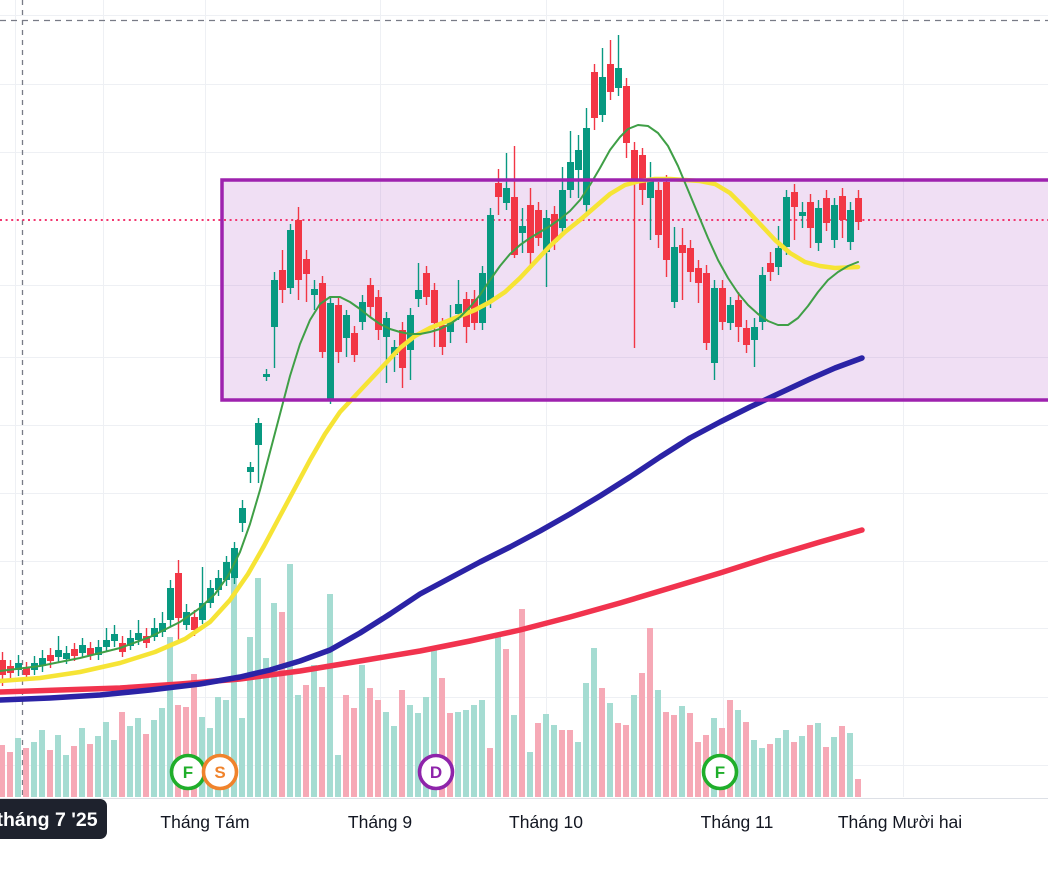 This screenshot has height=878, width=1048. Describe the element at coordinates (380, 822) in the screenshot. I see `month-label: Tháng 9` at that location.